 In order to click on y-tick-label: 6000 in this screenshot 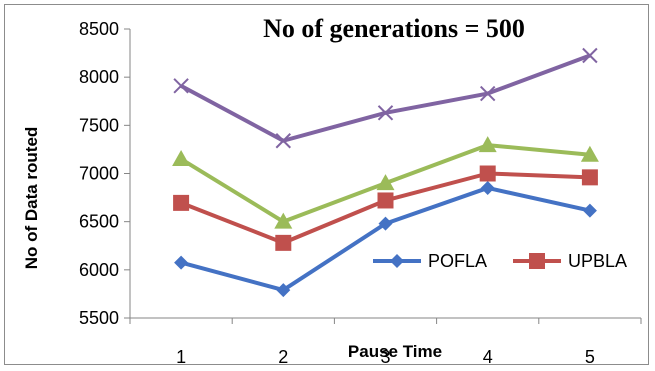, I will do `click(99, 270)`.